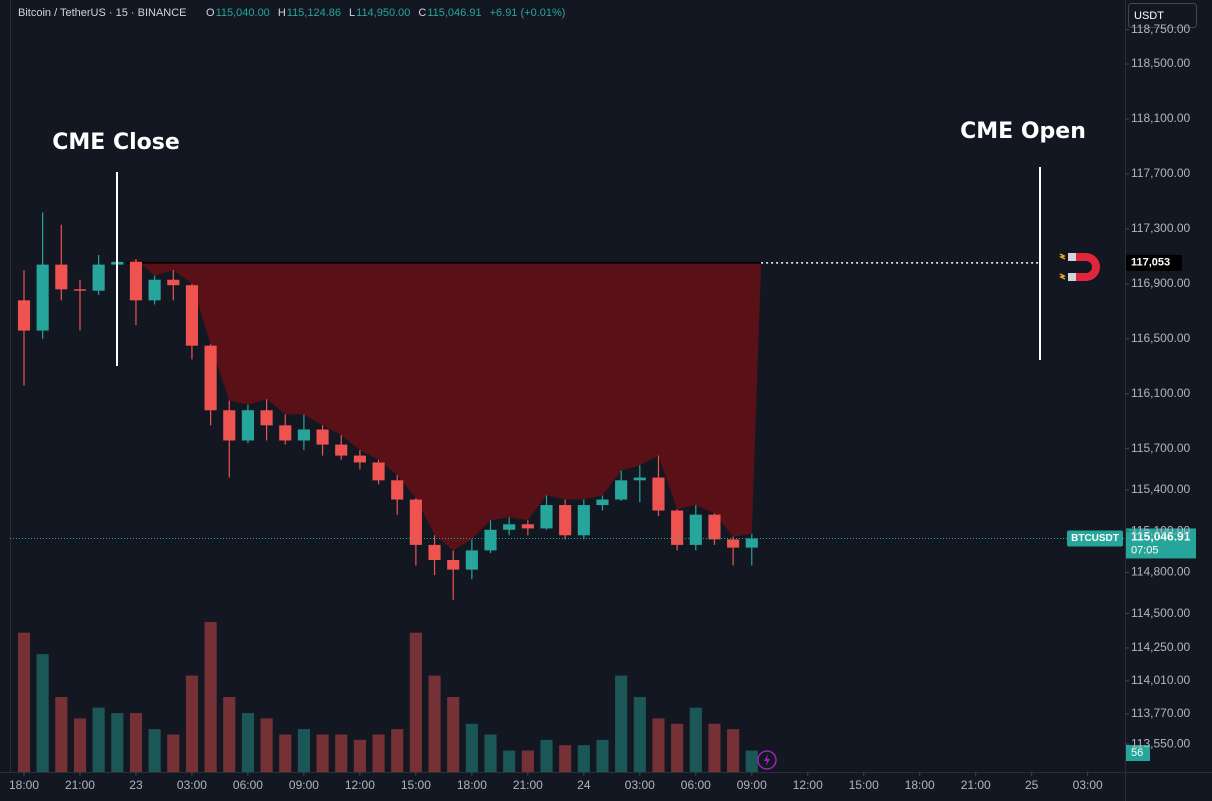 The width and height of the screenshot is (1212, 801). Describe the element at coordinates (767, 760) in the screenshot. I see `lightning-button` at that location.